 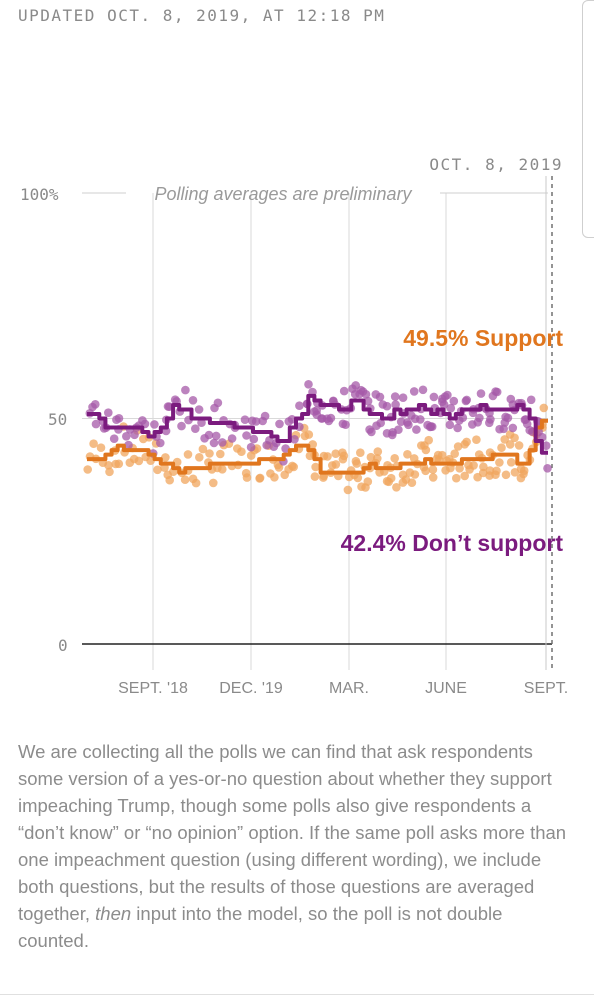 I want to click on x-tick-sept-18: SEPT. '18, so click(x=153, y=688).